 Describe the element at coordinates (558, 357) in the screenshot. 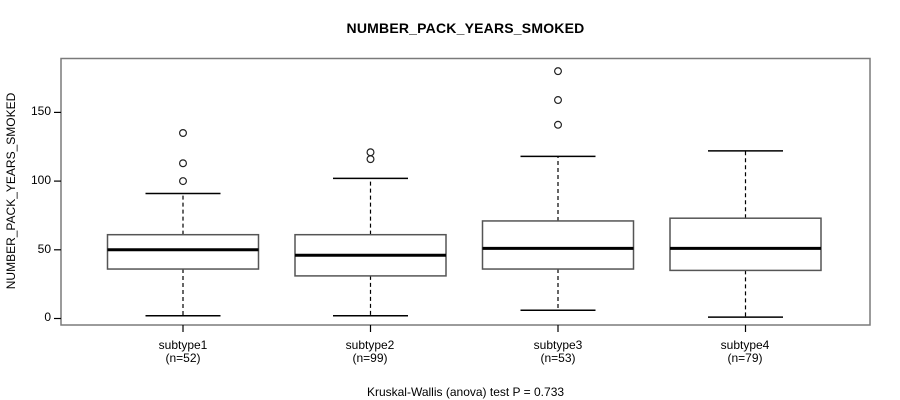

I see `group-n: (n=53)` at that location.